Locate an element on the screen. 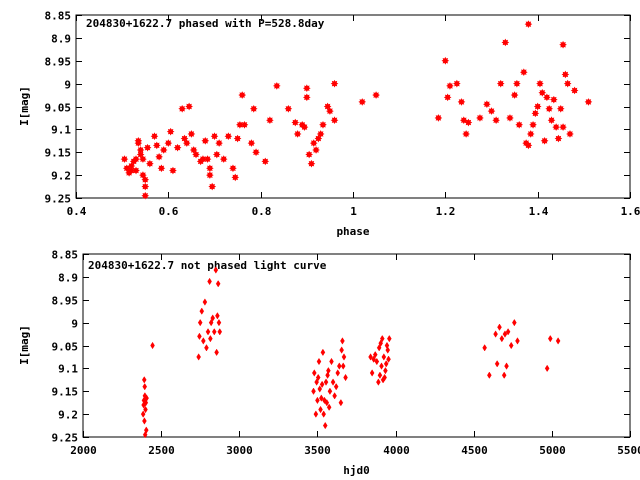 The image size is (640, 480). y-tick-label: 8.95 is located at coordinates (65, 301).